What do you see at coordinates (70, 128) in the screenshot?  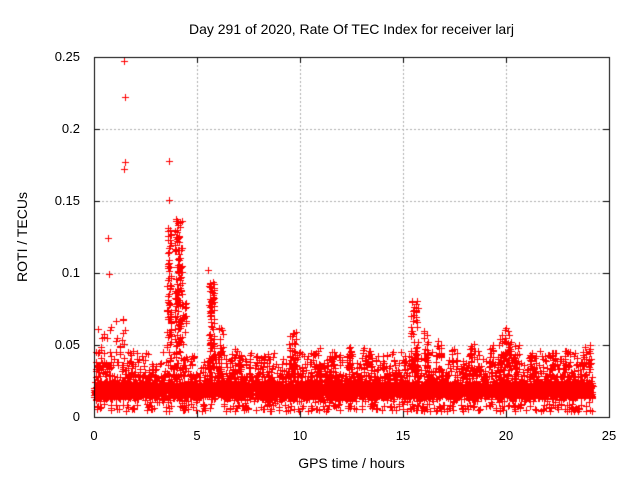 I see `y-tick-label: 0.2` at bounding box center [70, 128].